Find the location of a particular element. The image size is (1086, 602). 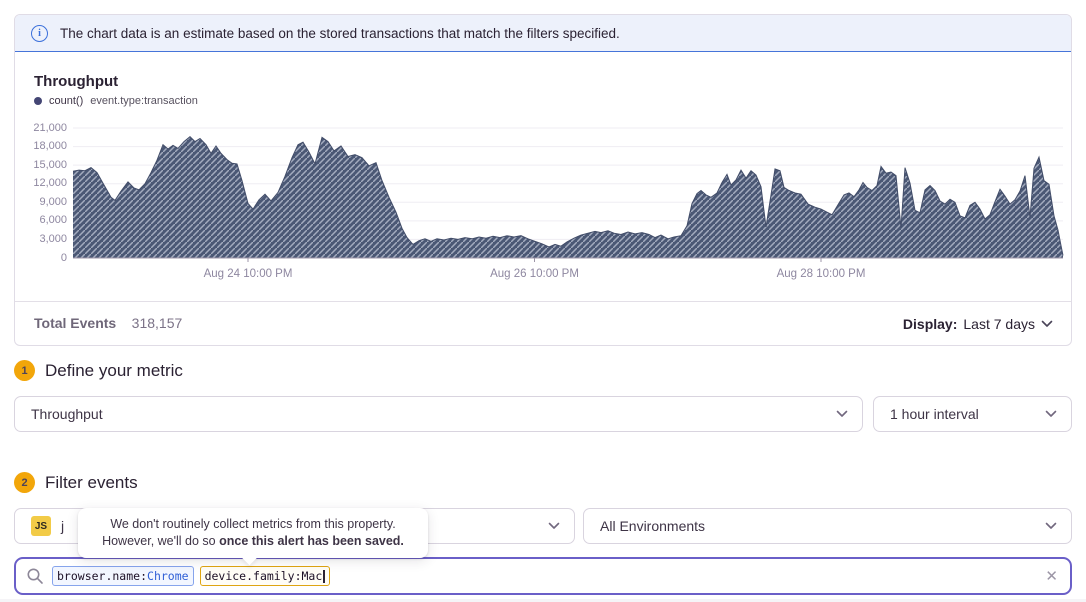

chart-title: Throughput is located at coordinates (76, 81).